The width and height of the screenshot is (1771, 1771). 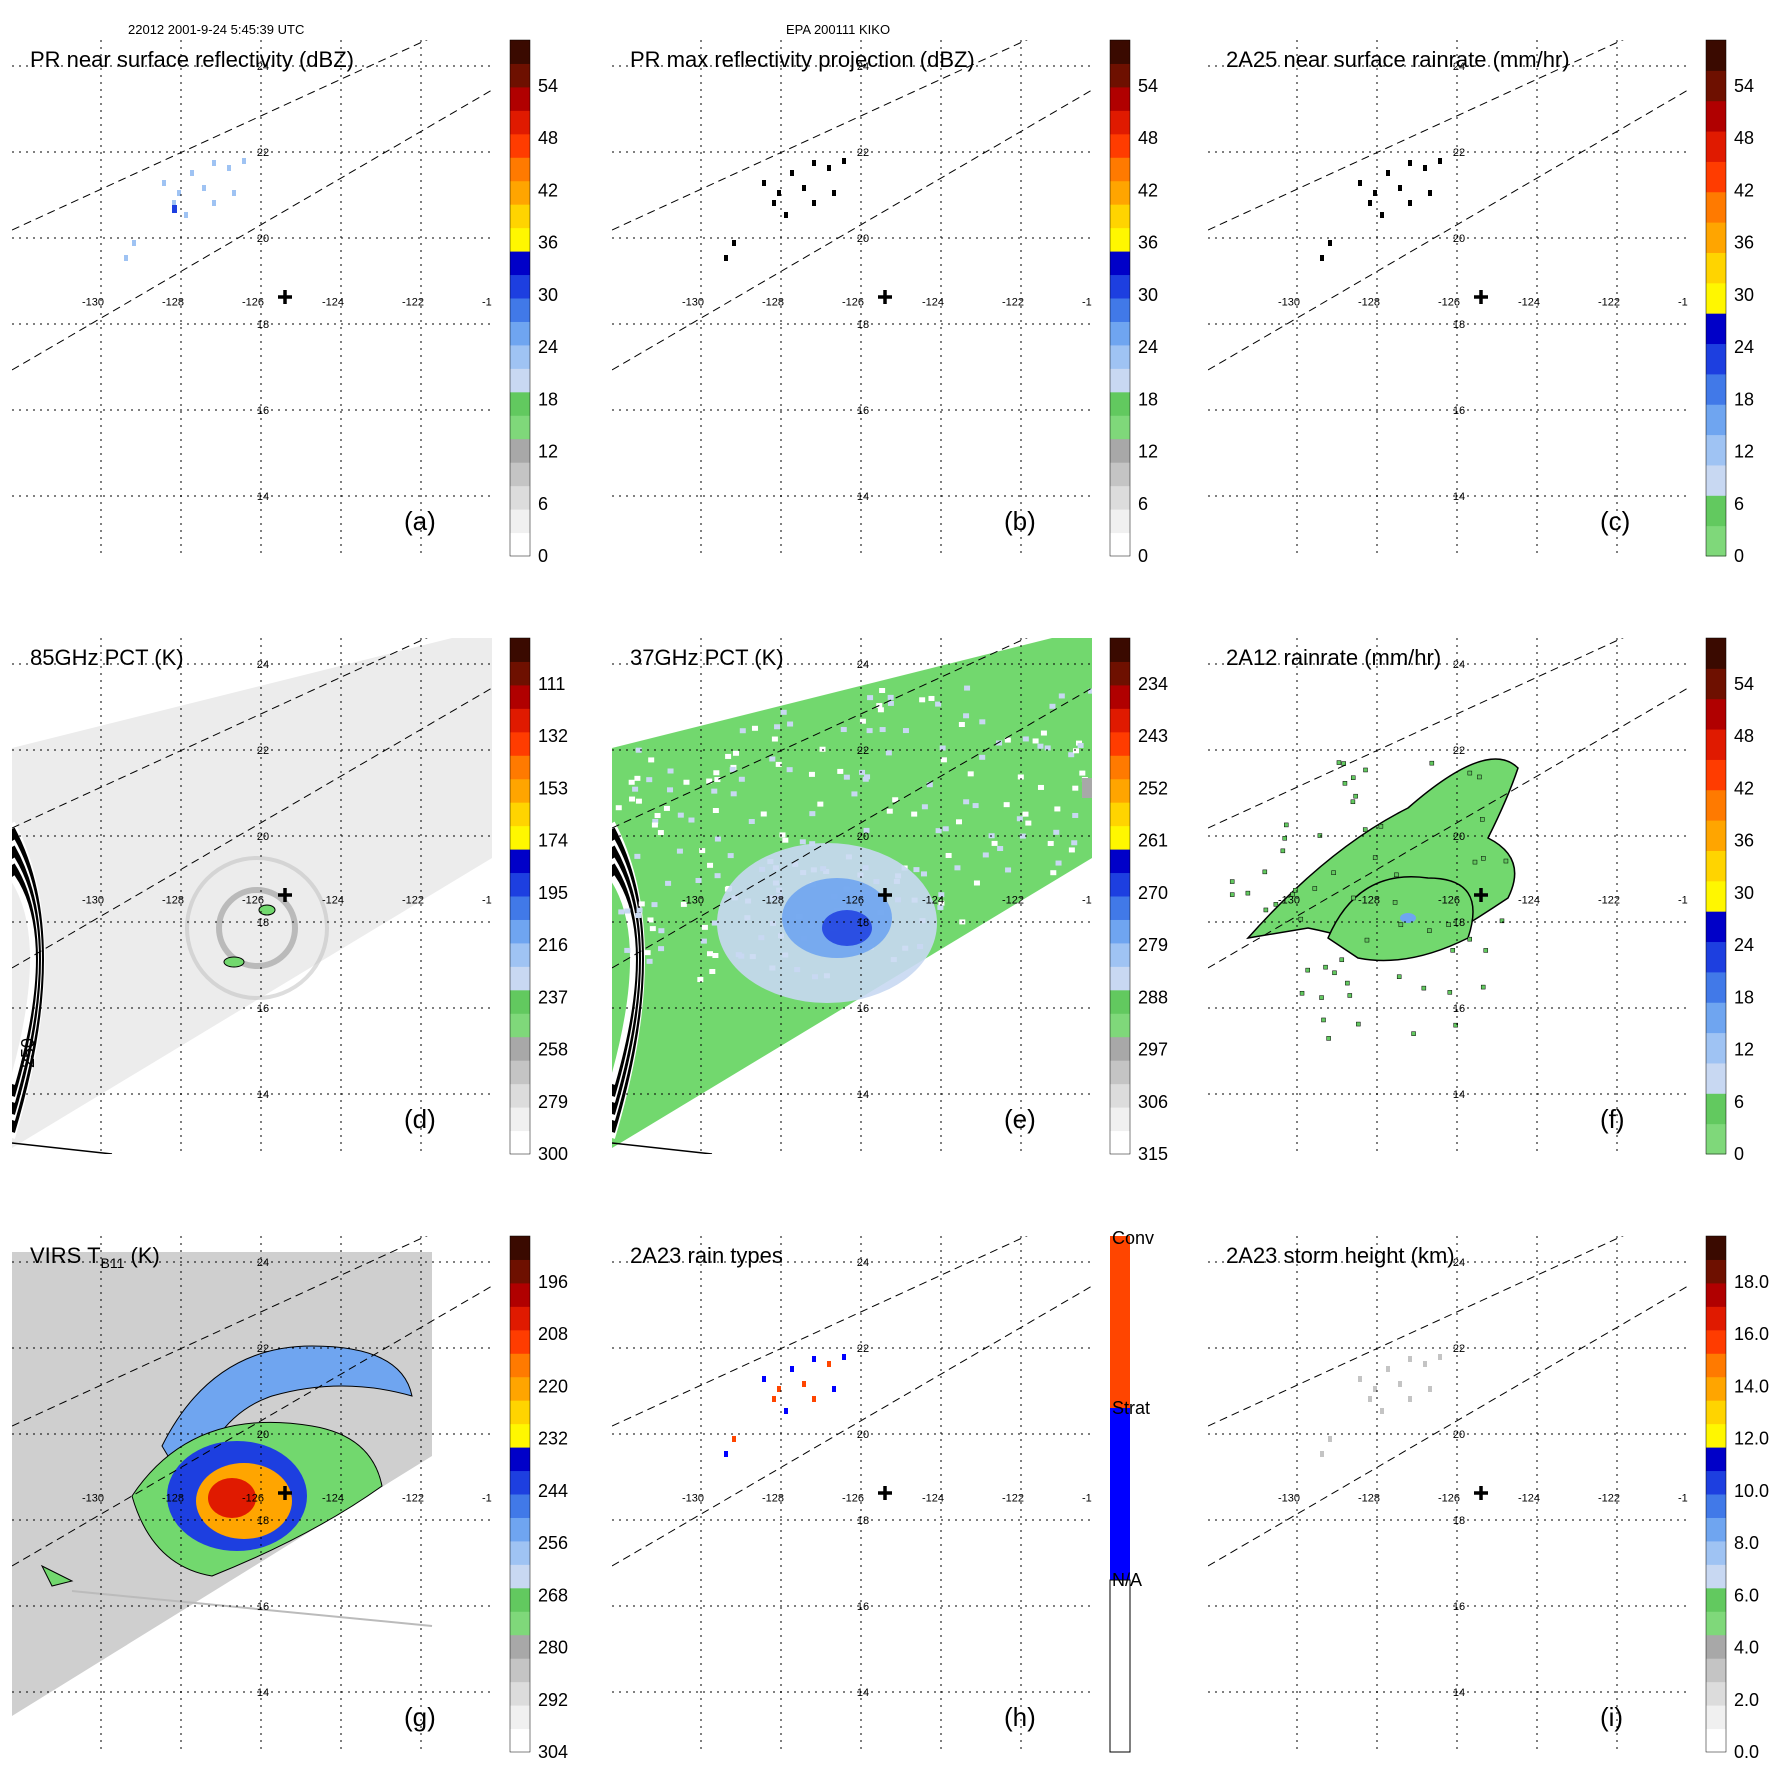 What do you see at coordinates (853, 901) in the screenshot?
I see `lon-label: -126` at bounding box center [853, 901].